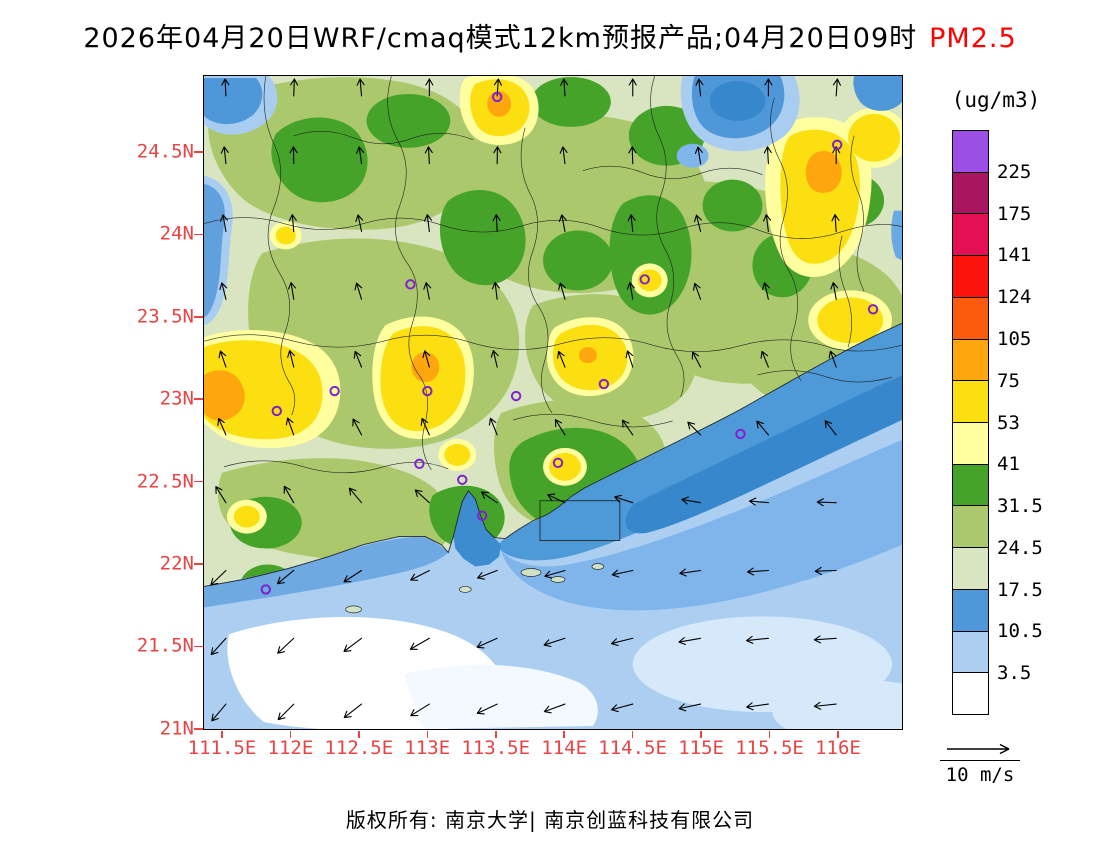 The width and height of the screenshot is (1100, 850). I want to click on wind-reference-legend: 10 m/s, so click(980, 763).